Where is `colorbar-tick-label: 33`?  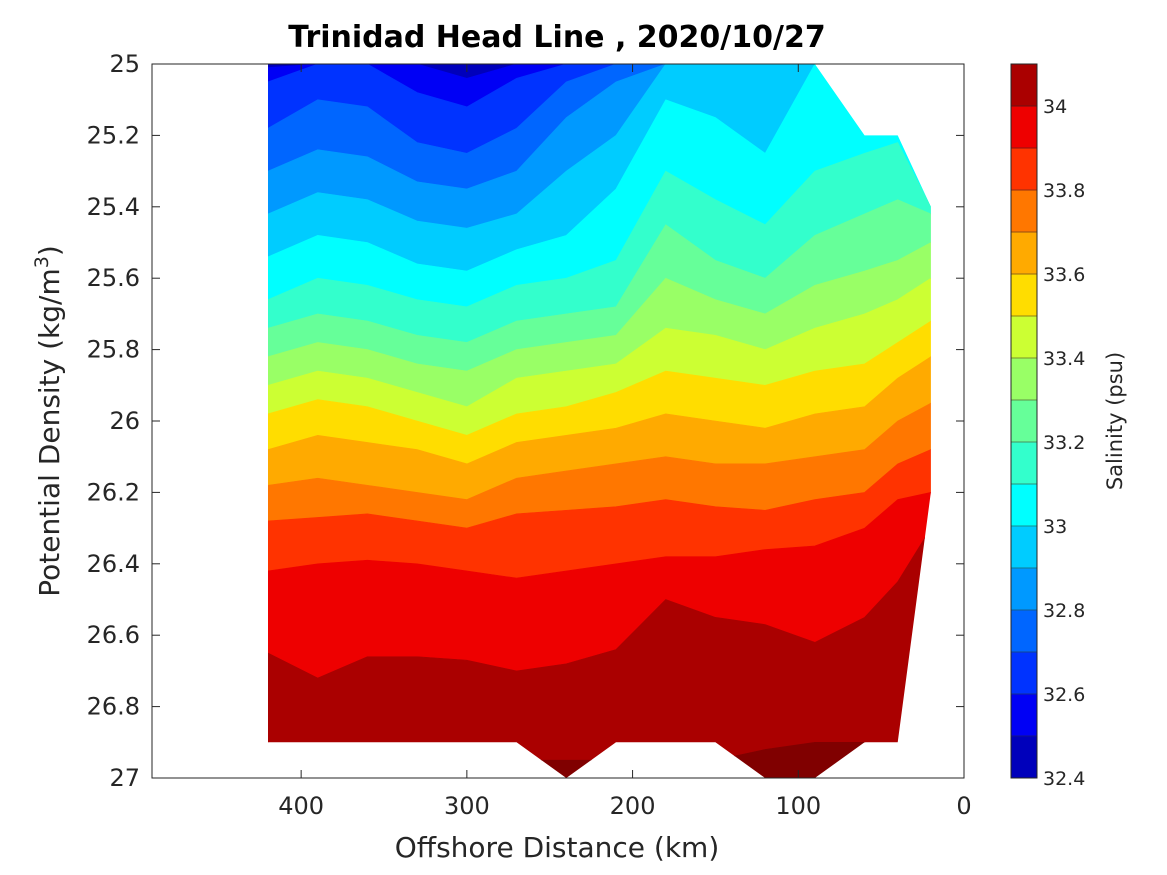
colorbar-tick-label: 33 is located at coordinates (1055, 527).